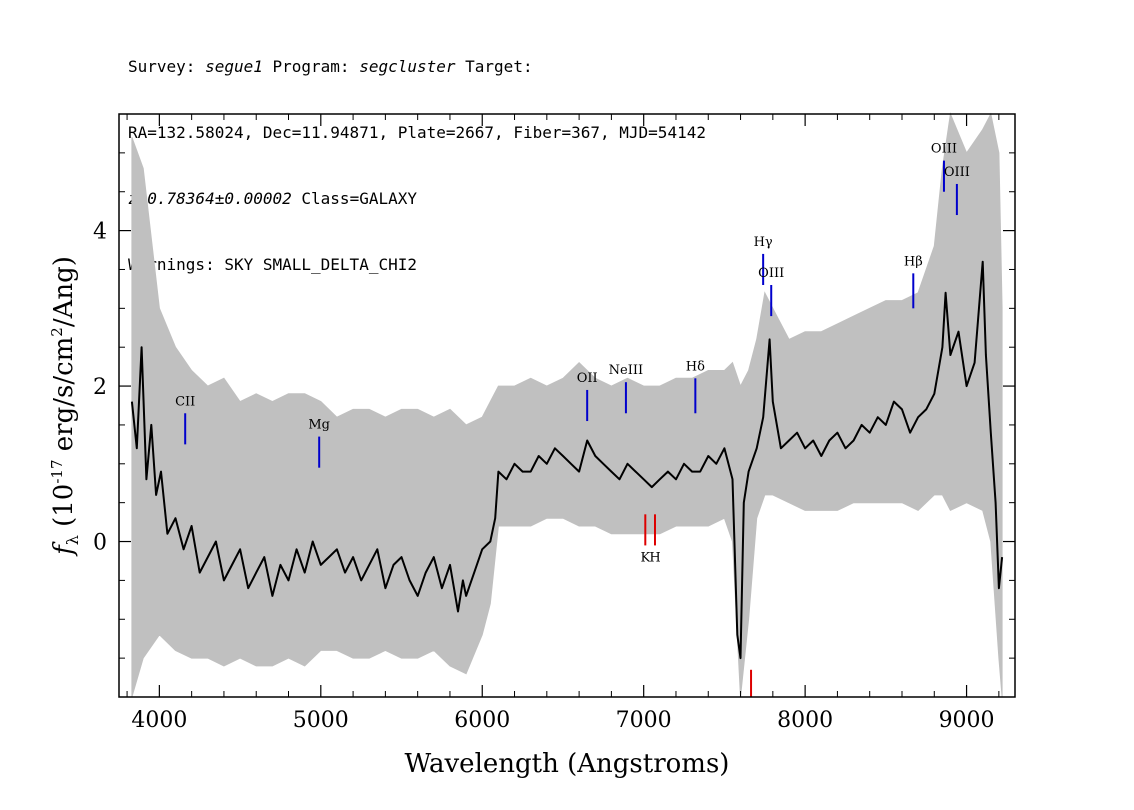 The width and height of the screenshot is (1134, 810). What do you see at coordinates (944, 149) in the screenshot?
I see `annotation-label-8: OIII` at bounding box center [944, 149].